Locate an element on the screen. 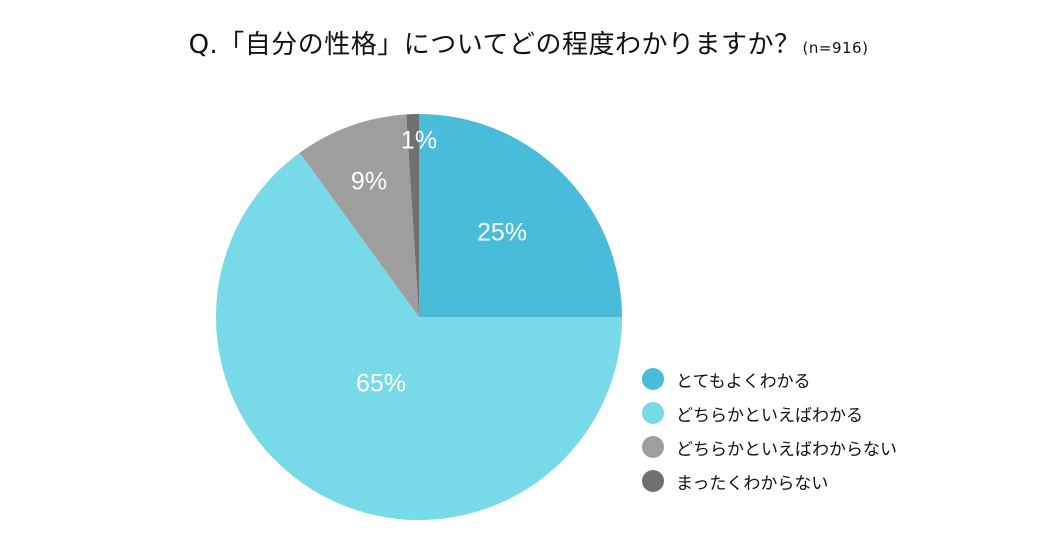  pie-slice-label: 65% is located at coordinates (381, 384).